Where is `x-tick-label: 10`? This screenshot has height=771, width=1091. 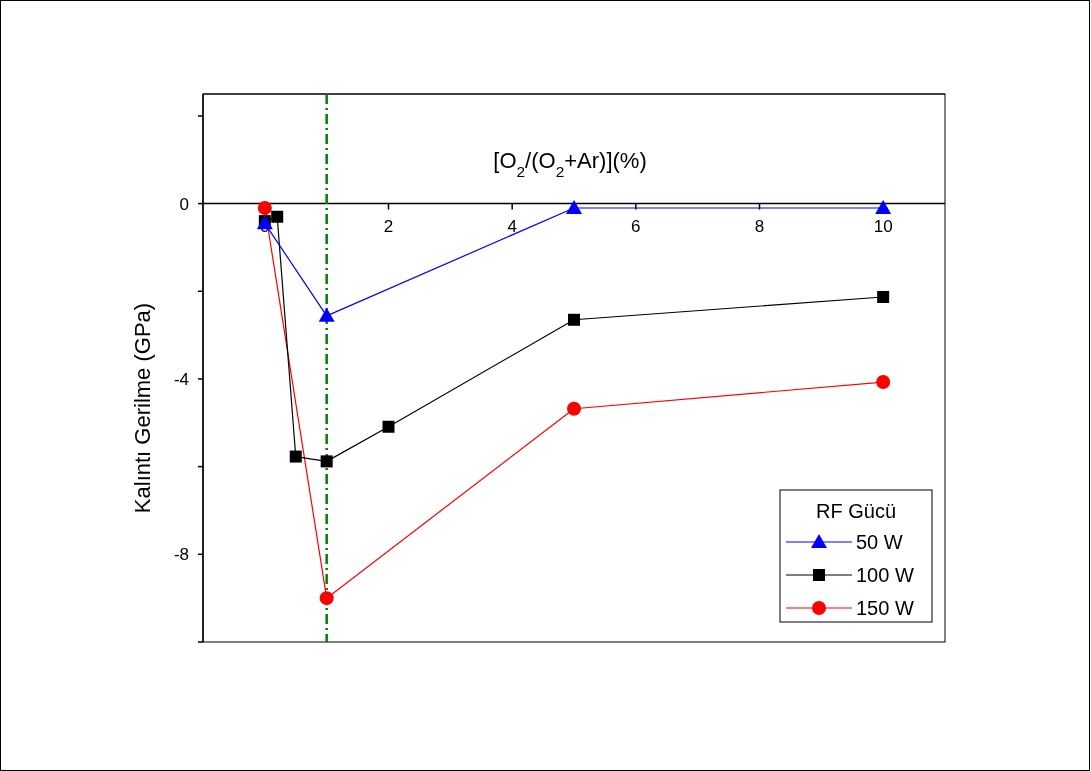
x-tick-label: 10 is located at coordinates (883, 226).